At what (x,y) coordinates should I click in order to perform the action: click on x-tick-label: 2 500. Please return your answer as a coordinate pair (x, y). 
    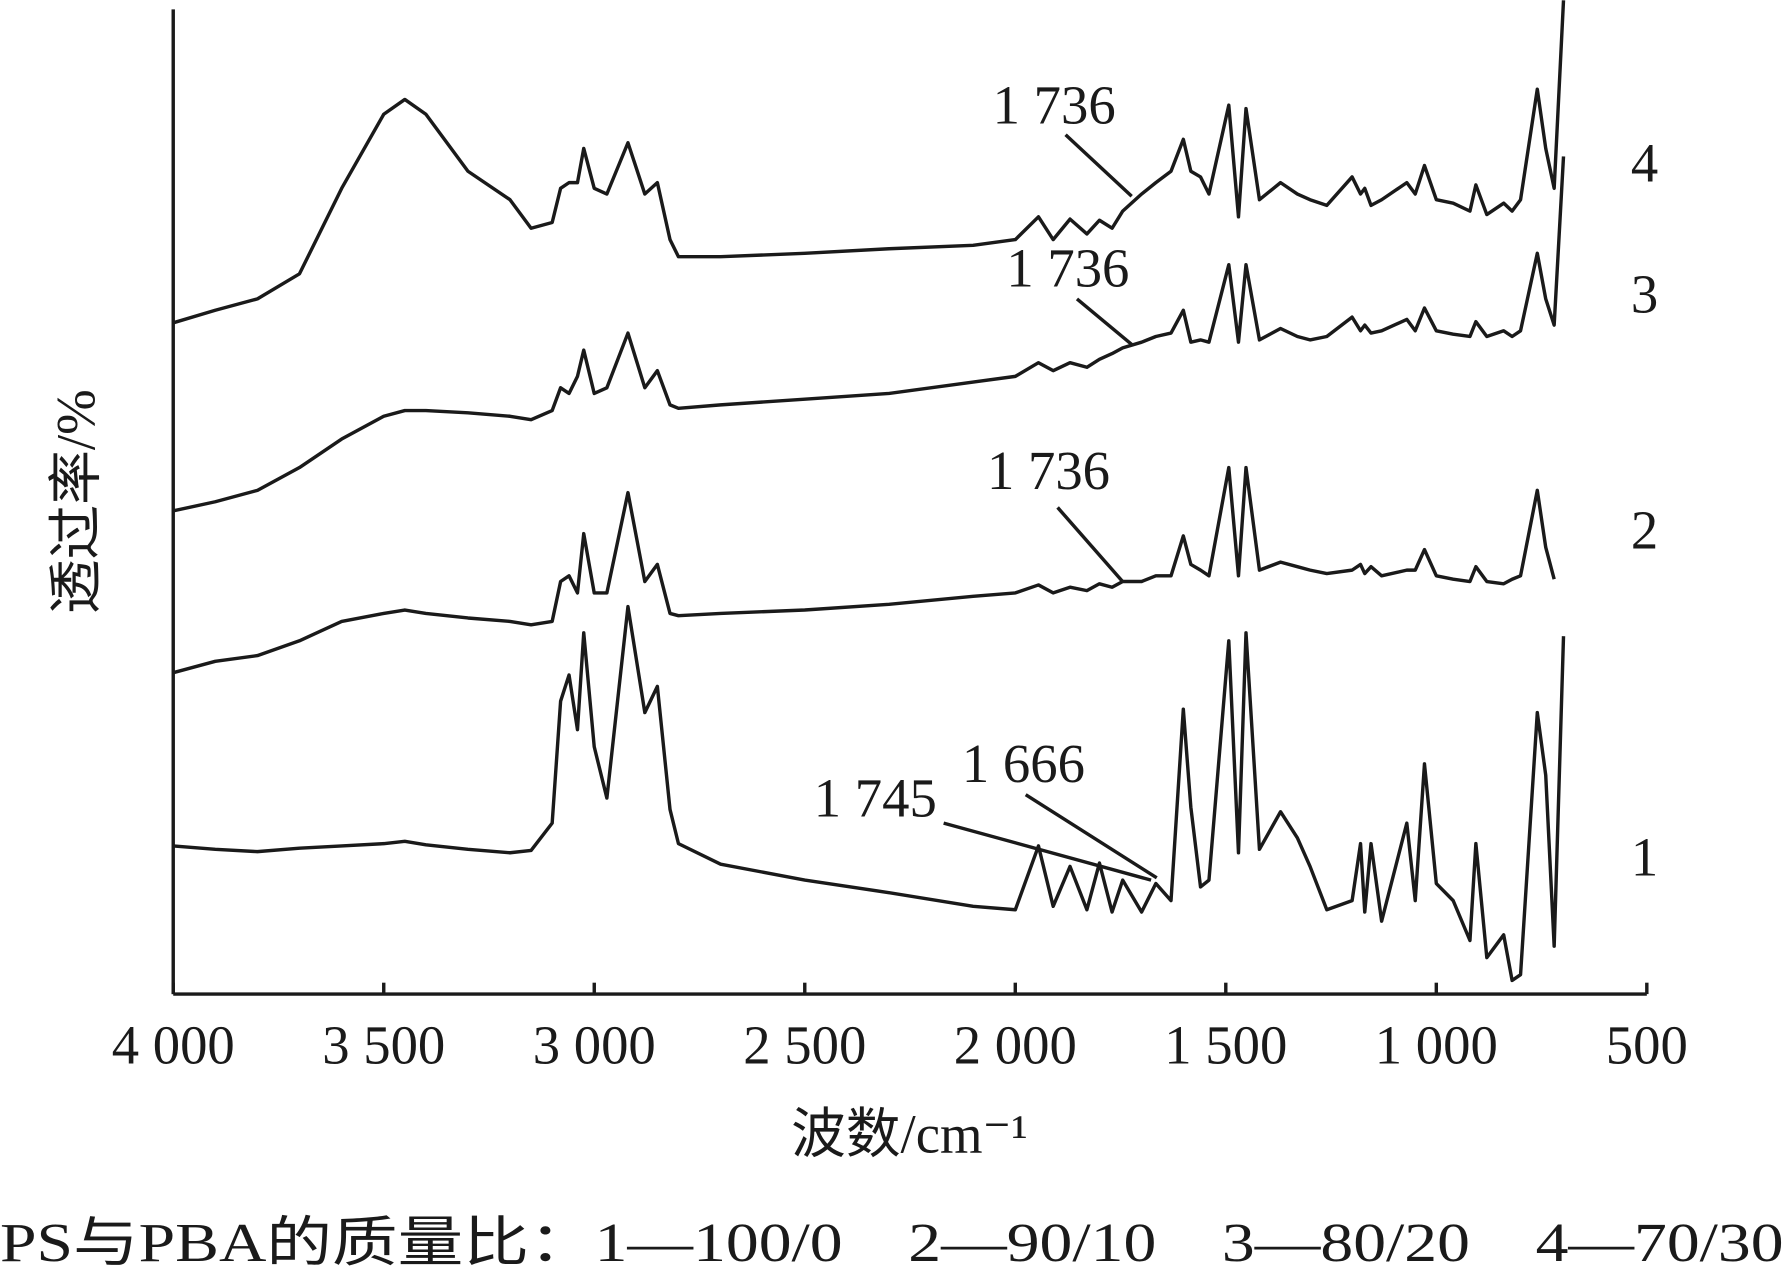
    Looking at the image, I should click on (804, 1045).